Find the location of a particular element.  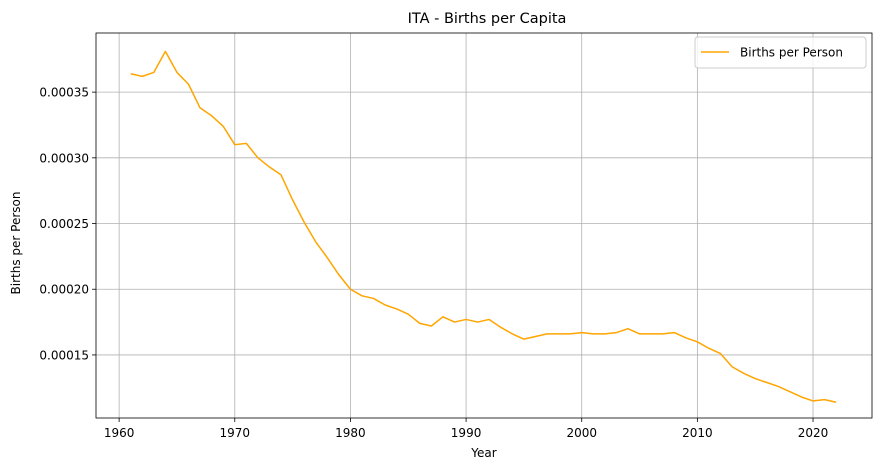

x-axis: 1960 1970 1980 1990 2000 2010 2020 is located at coordinates (466, 429).